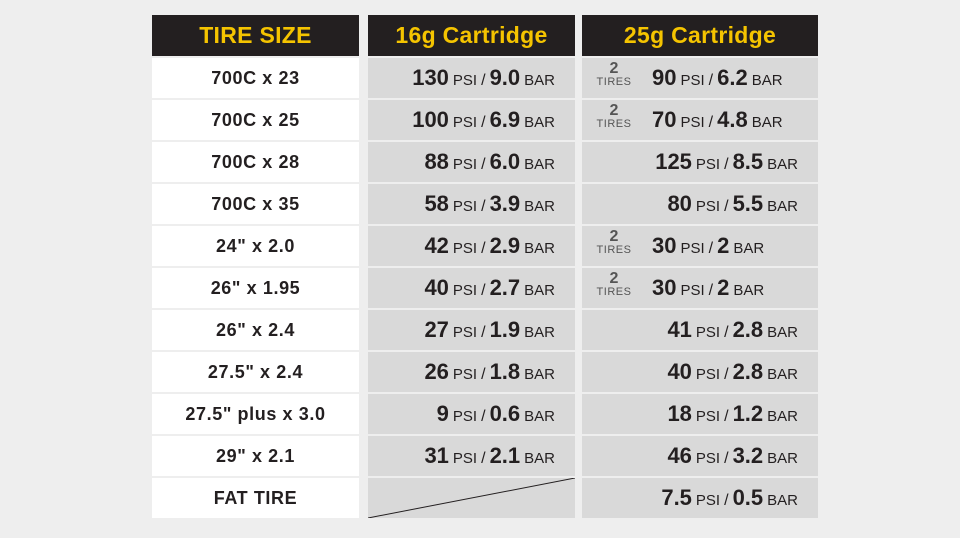 The width and height of the screenshot is (960, 538). Describe the element at coordinates (723, 245) in the screenshot. I see `bar-value: 2` at that location.